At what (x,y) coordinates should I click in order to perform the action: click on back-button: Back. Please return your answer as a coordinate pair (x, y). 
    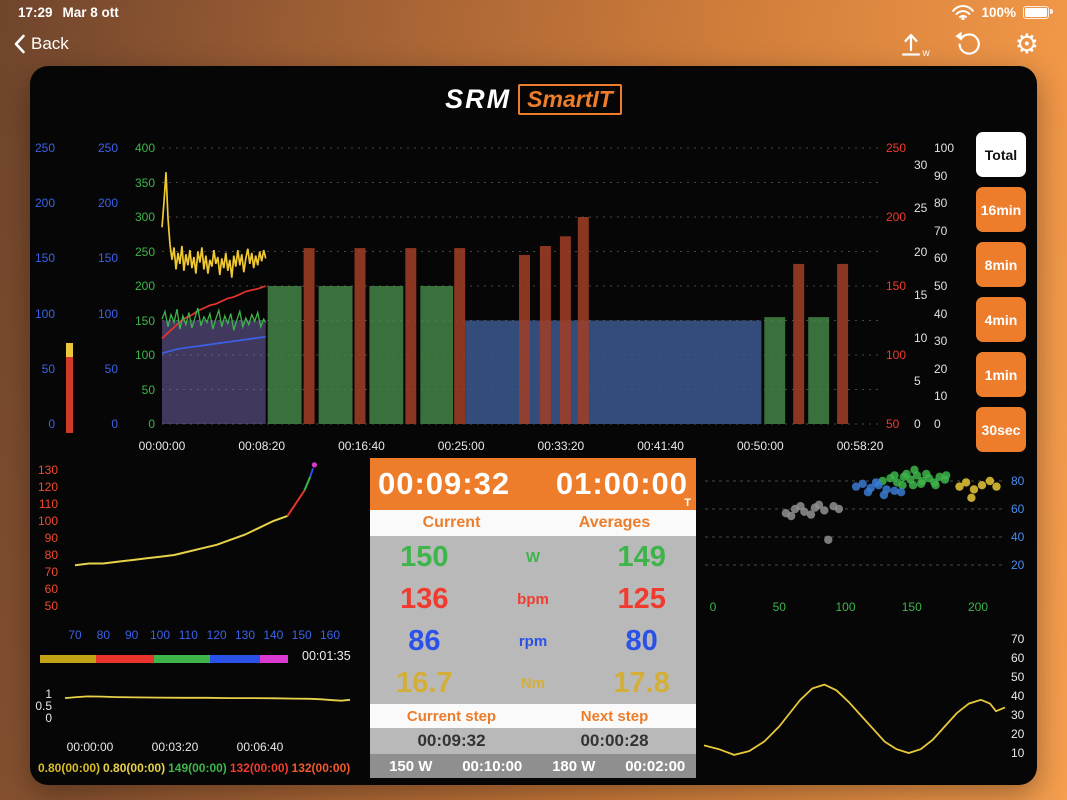
    Looking at the image, I should click on (41, 44).